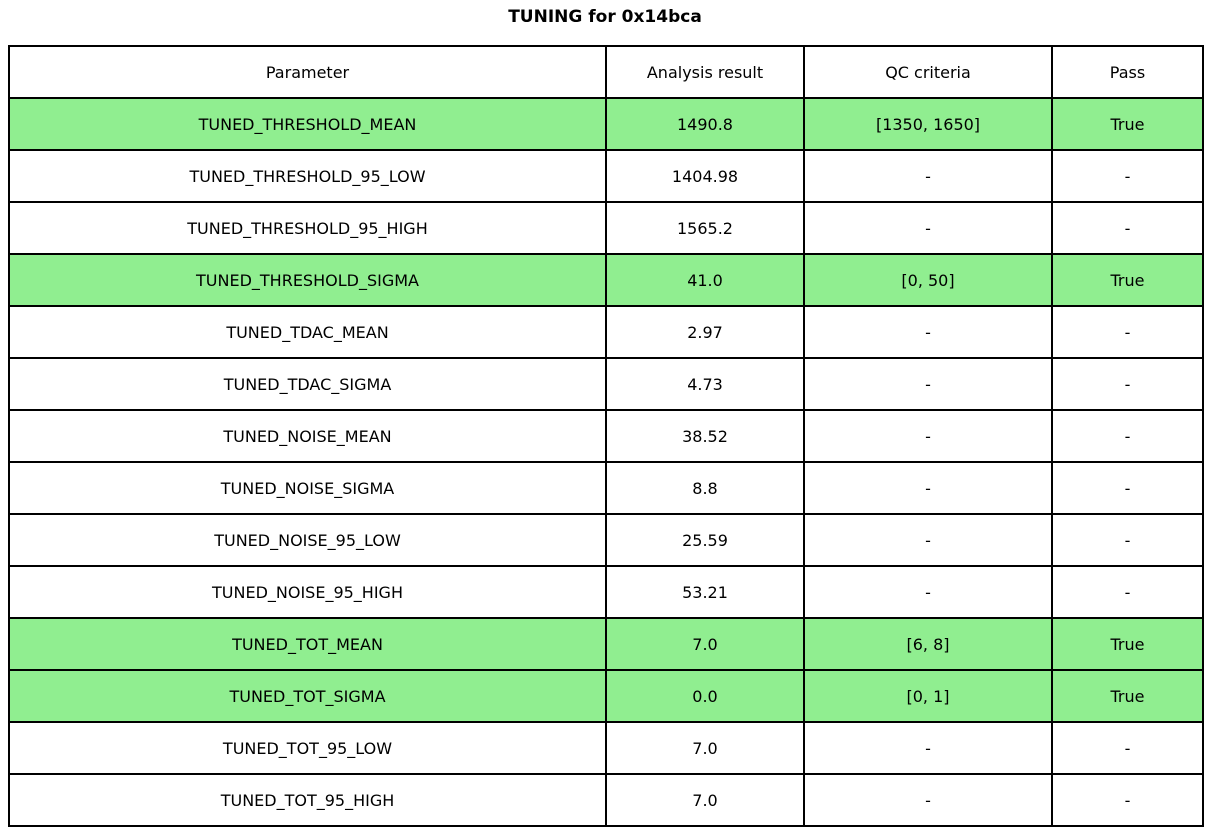 Image resolution: width=1210 pixels, height=827 pixels. Describe the element at coordinates (928, 124) in the screenshot. I see `cell-qc-criteria: [1350, 1650]` at that location.